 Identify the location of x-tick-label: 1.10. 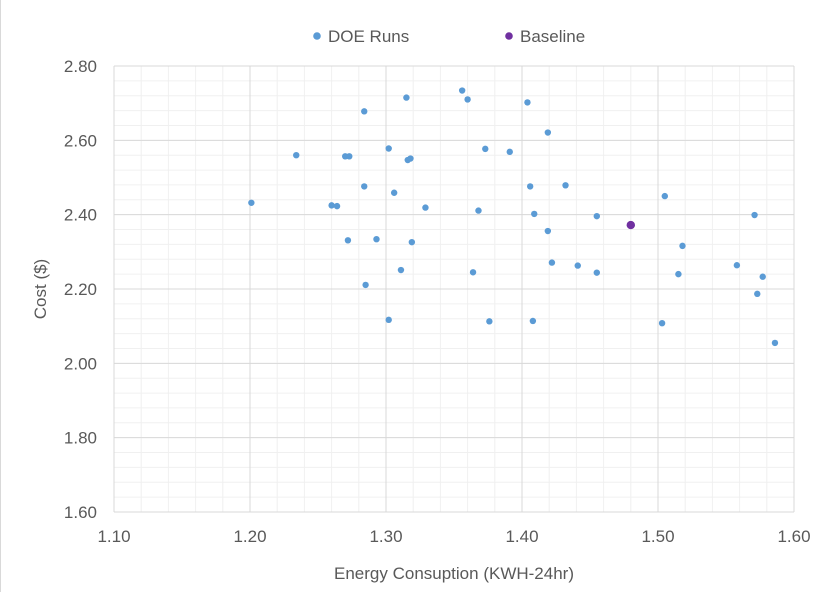
(113, 536).